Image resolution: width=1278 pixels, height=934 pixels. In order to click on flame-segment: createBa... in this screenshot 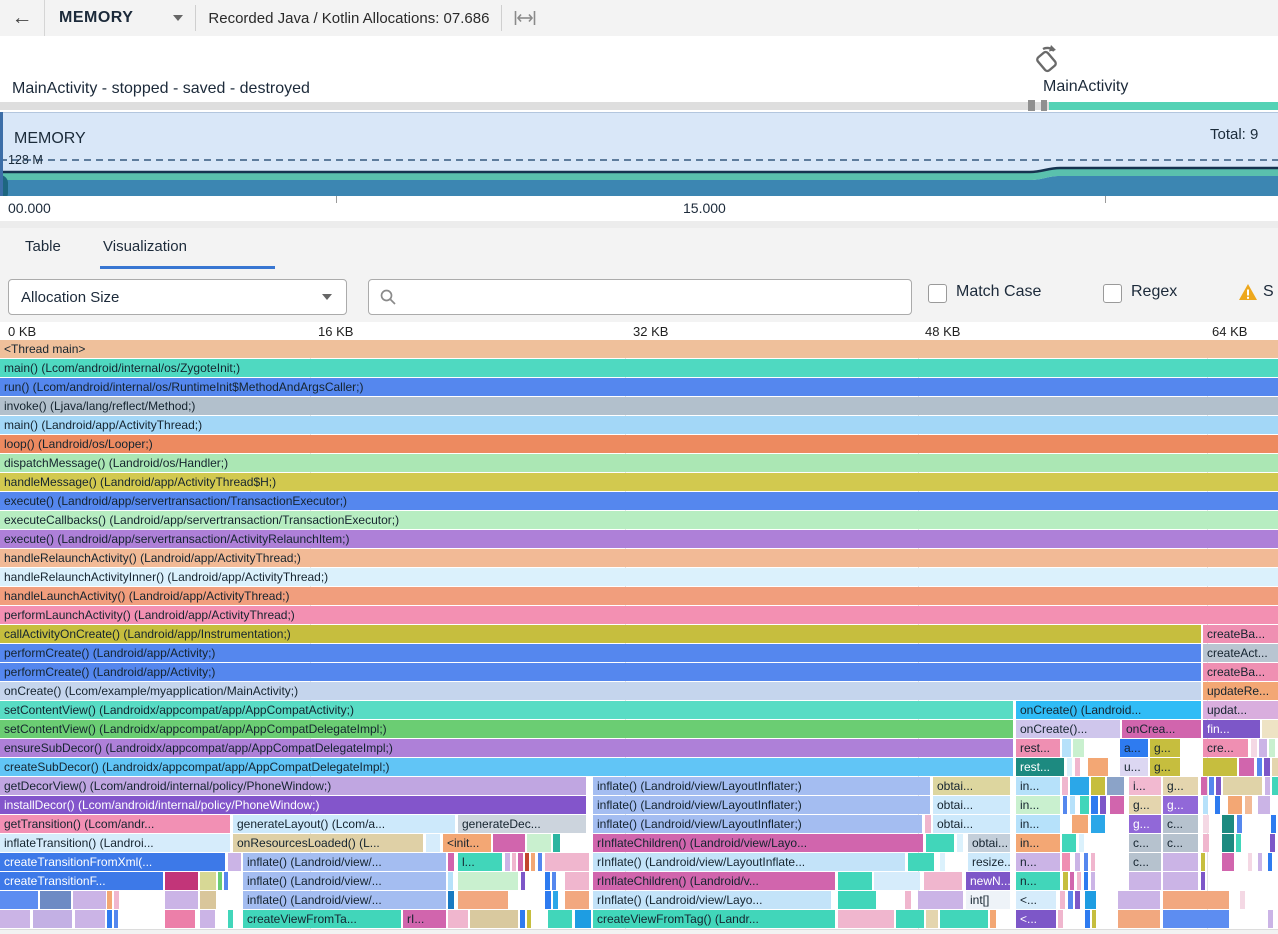, I will do `click(1240, 634)`.